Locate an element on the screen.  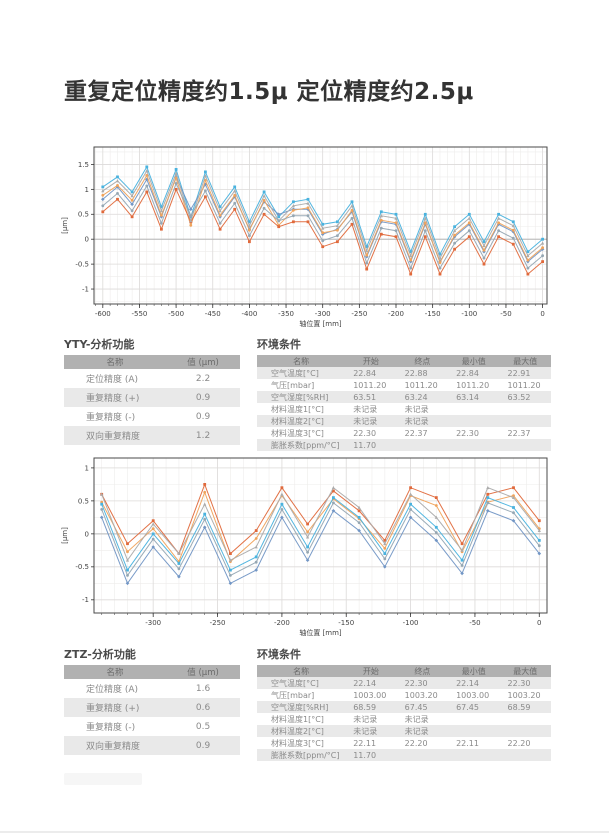
value-cell: 0.6 is located at coordinates (203, 707).